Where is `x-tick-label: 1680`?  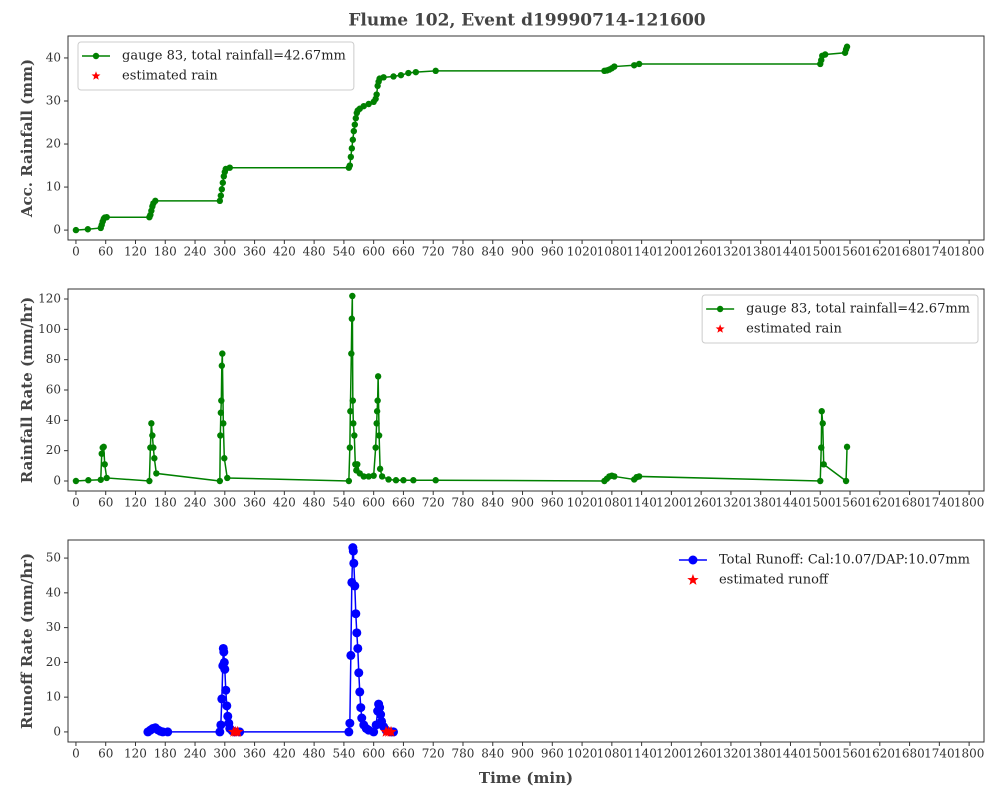
x-tick-label: 1680 is located at coordinates (909, 252).